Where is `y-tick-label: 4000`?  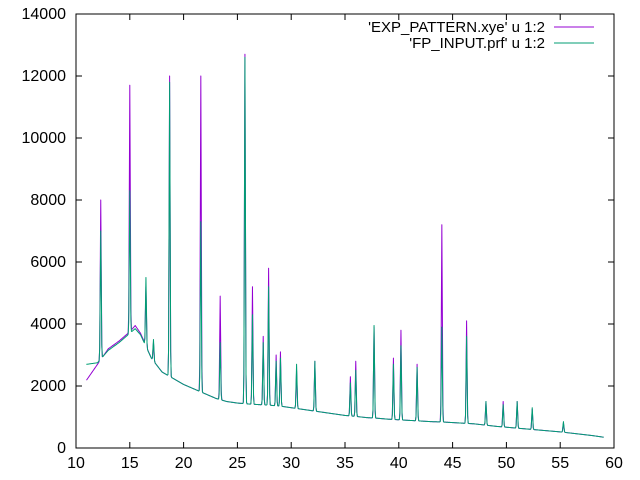 y-tick-label: 4000 is located at coordinates (48, 324).